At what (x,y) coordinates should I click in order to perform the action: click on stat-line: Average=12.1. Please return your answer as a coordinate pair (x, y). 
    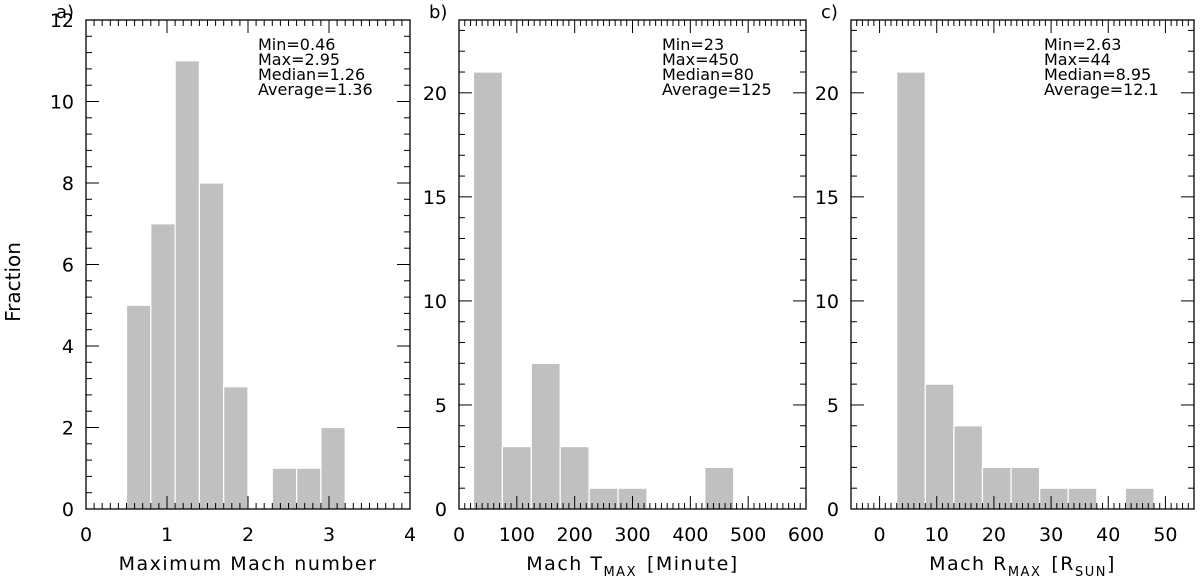
    Looking at the image, I should click on (1101, 89).